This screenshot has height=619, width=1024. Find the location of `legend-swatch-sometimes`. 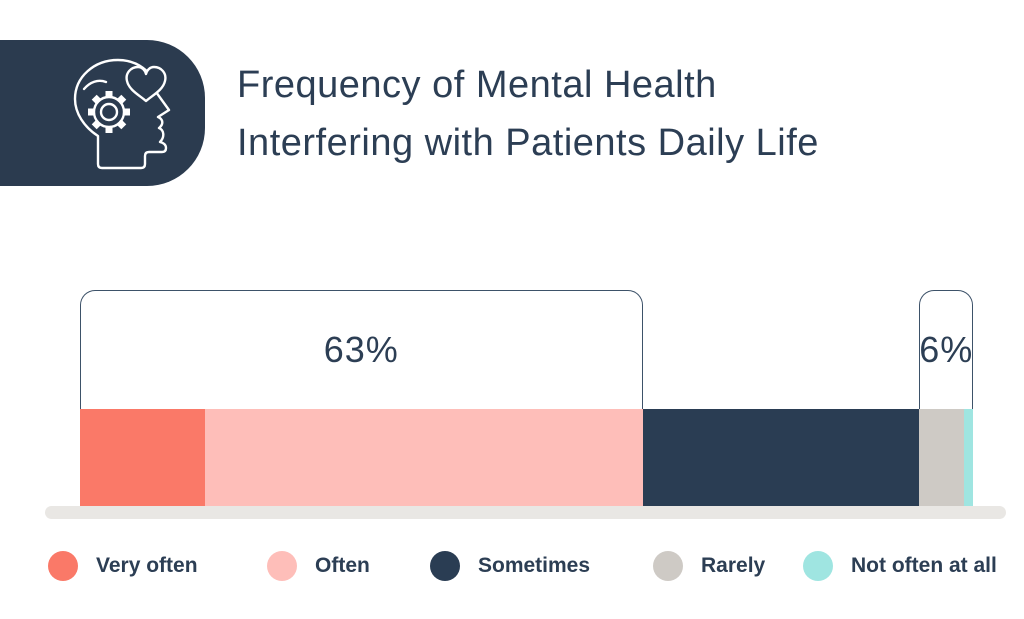

legend-swatch-sometimes is located at coordinates (445, 565).